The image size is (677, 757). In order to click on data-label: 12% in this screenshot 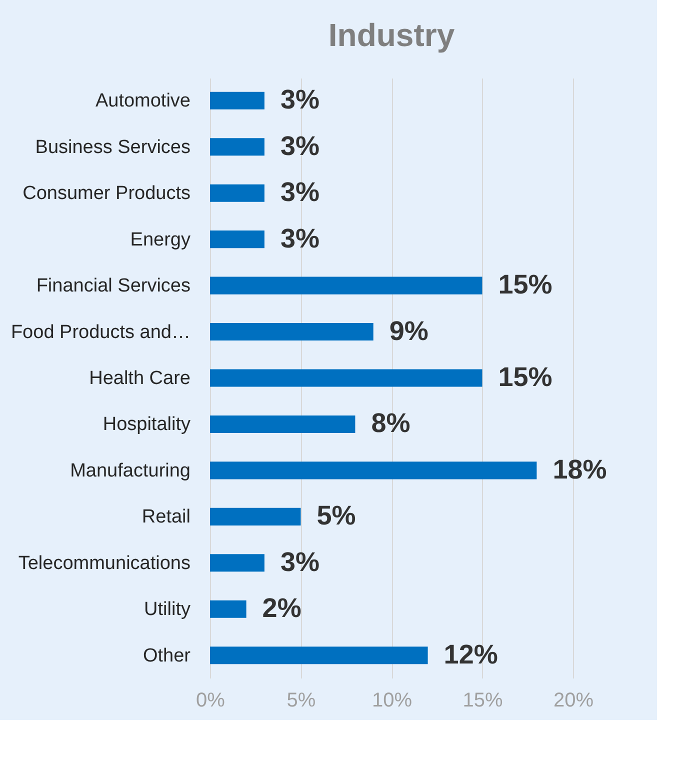, I will do `click(471, 654)`.